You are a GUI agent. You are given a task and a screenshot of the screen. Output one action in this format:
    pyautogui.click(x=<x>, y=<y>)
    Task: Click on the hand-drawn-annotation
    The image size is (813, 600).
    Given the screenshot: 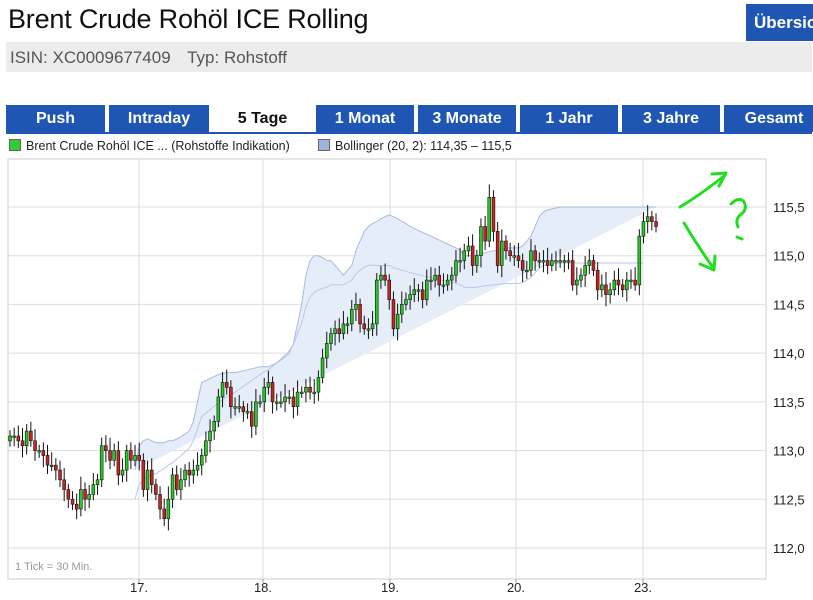 What is the action you would take?
    pyautogui.click(x=712, y=221)
    